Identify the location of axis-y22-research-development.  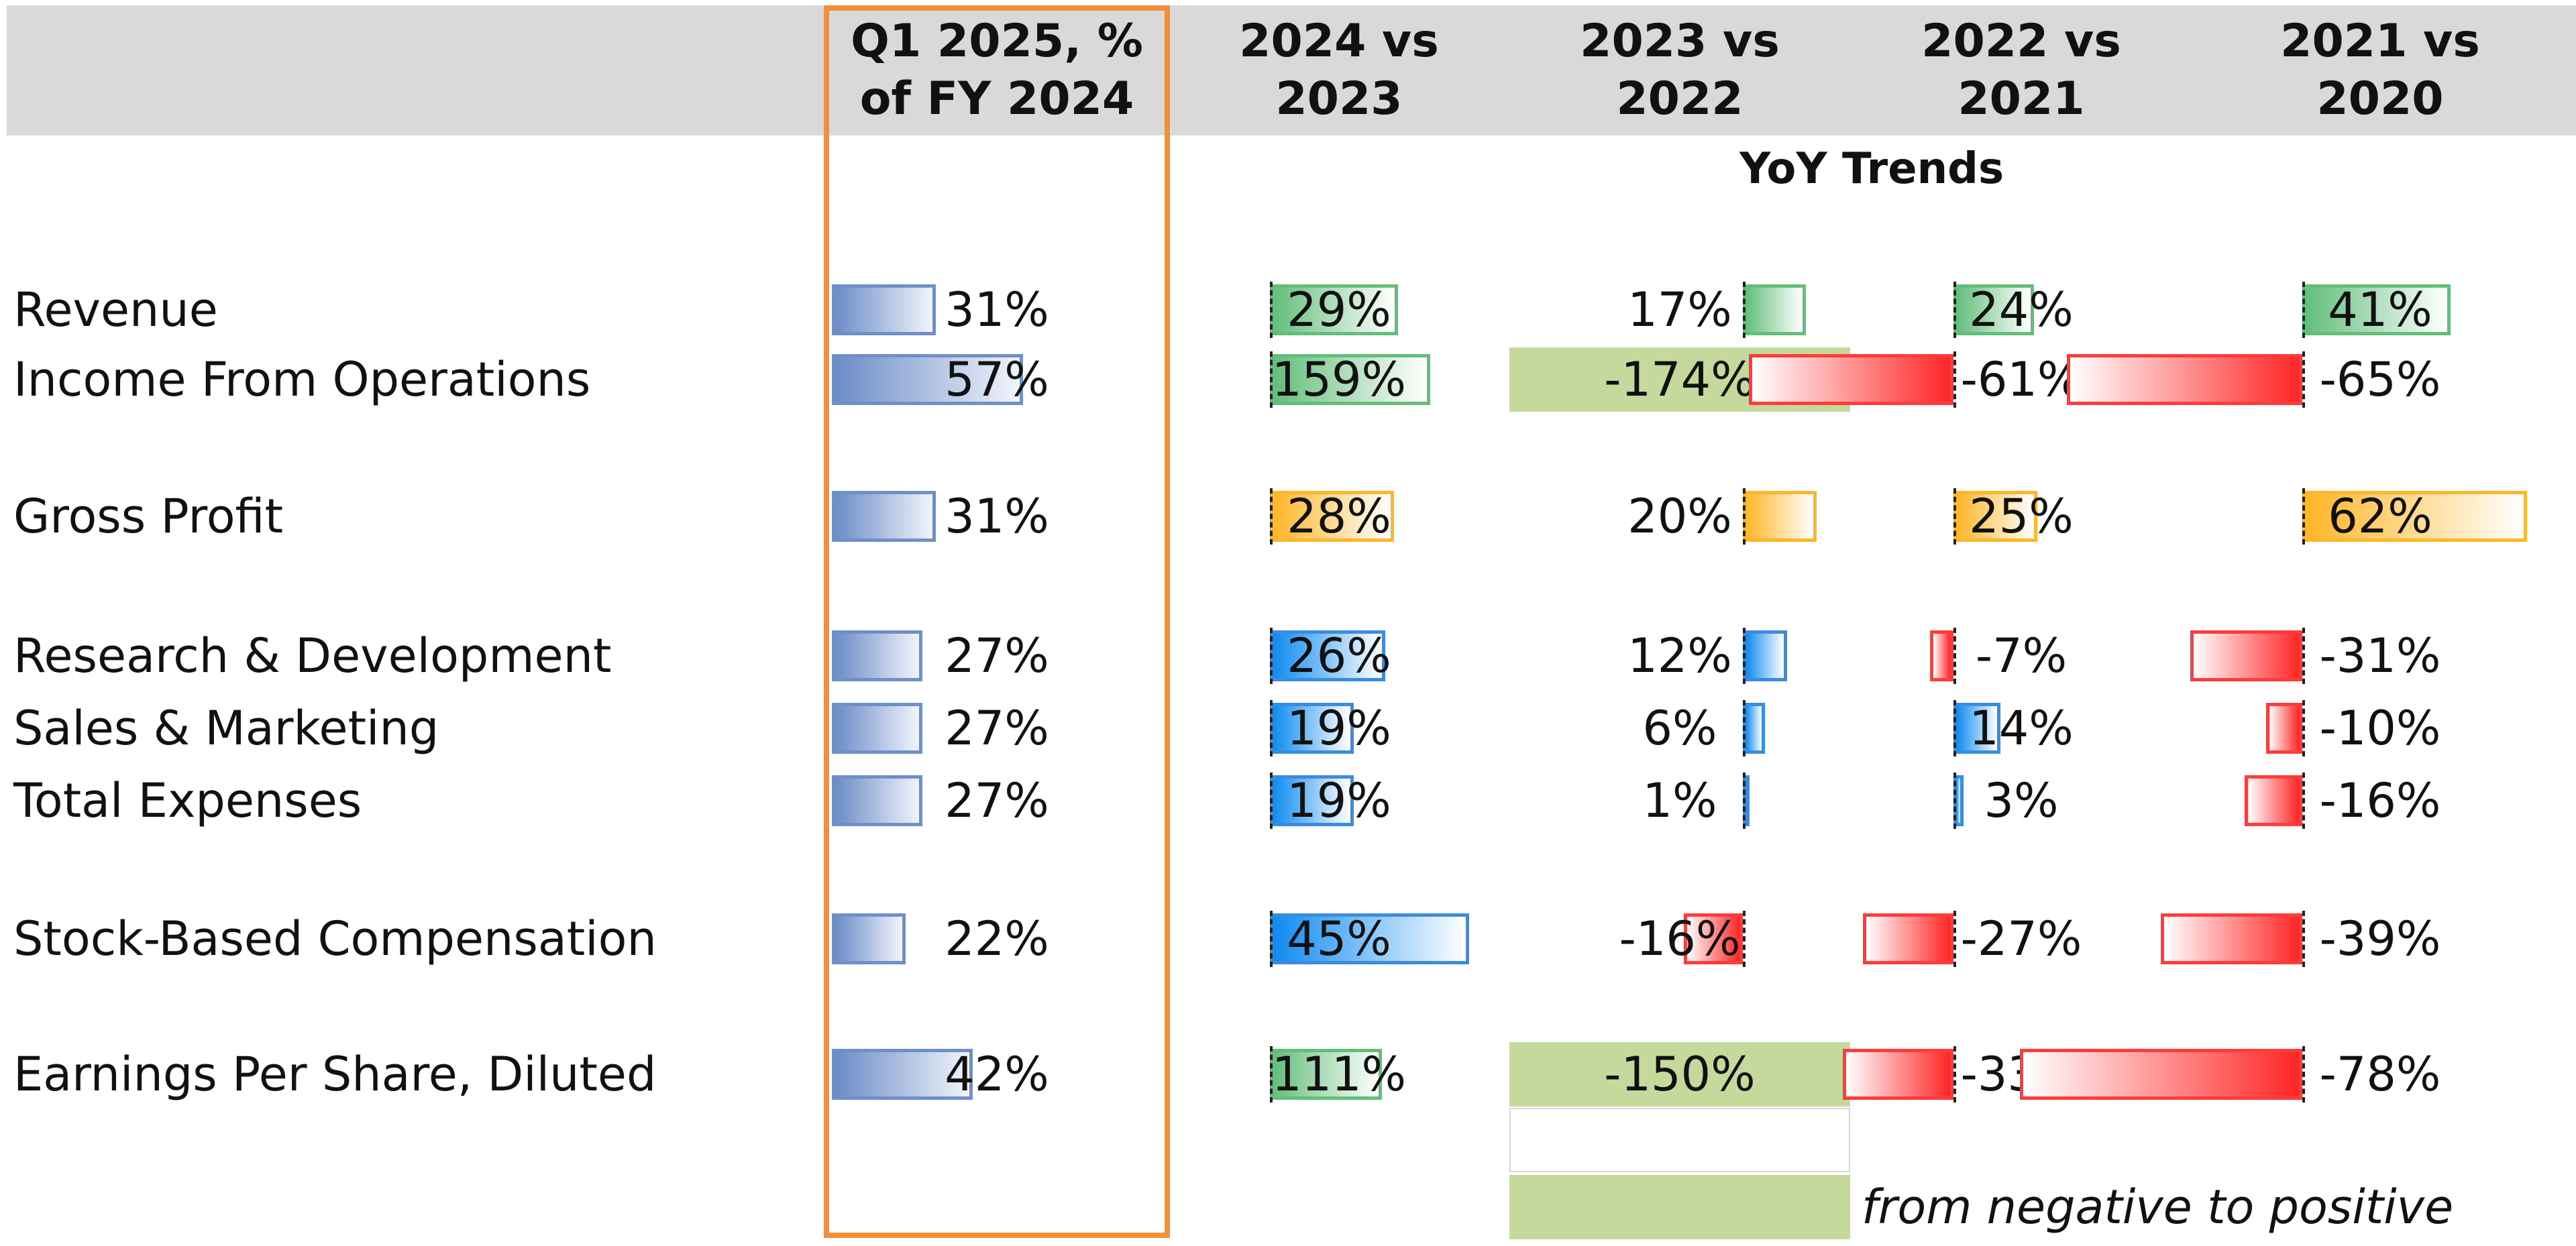
(1954, 656).